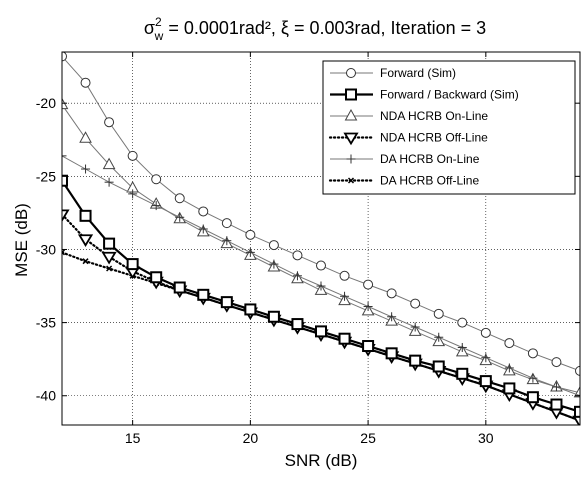 This screenshot has width=581, height=504. I want to click on data-point-nda-hcrb-on-line, so click(109, 163).